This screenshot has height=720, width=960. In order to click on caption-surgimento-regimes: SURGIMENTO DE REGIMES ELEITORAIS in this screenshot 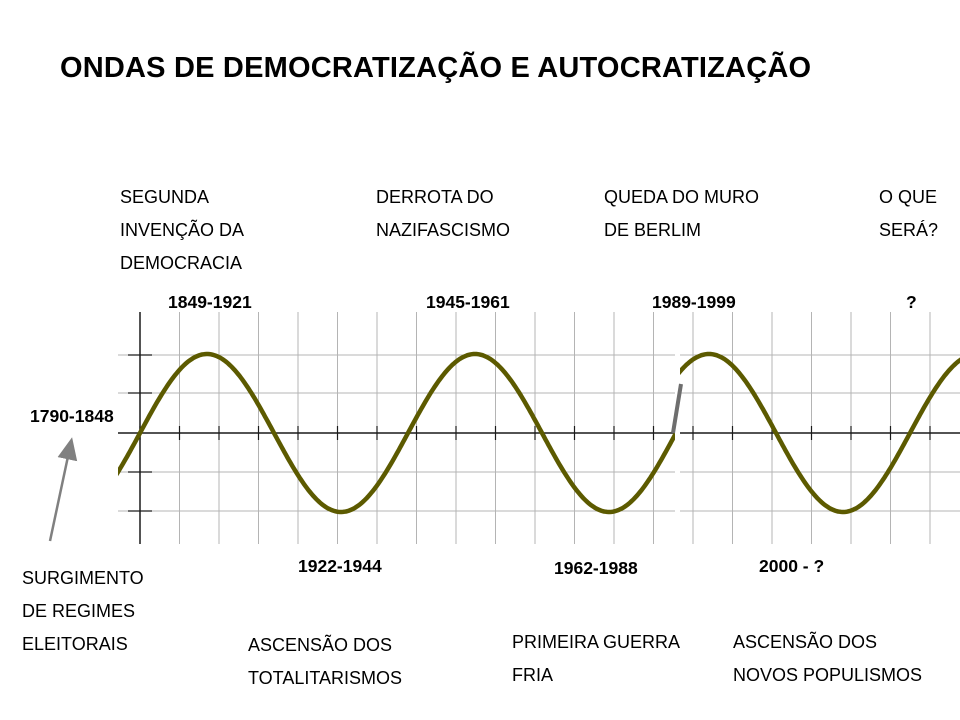, I will do `click(83, 611)`.